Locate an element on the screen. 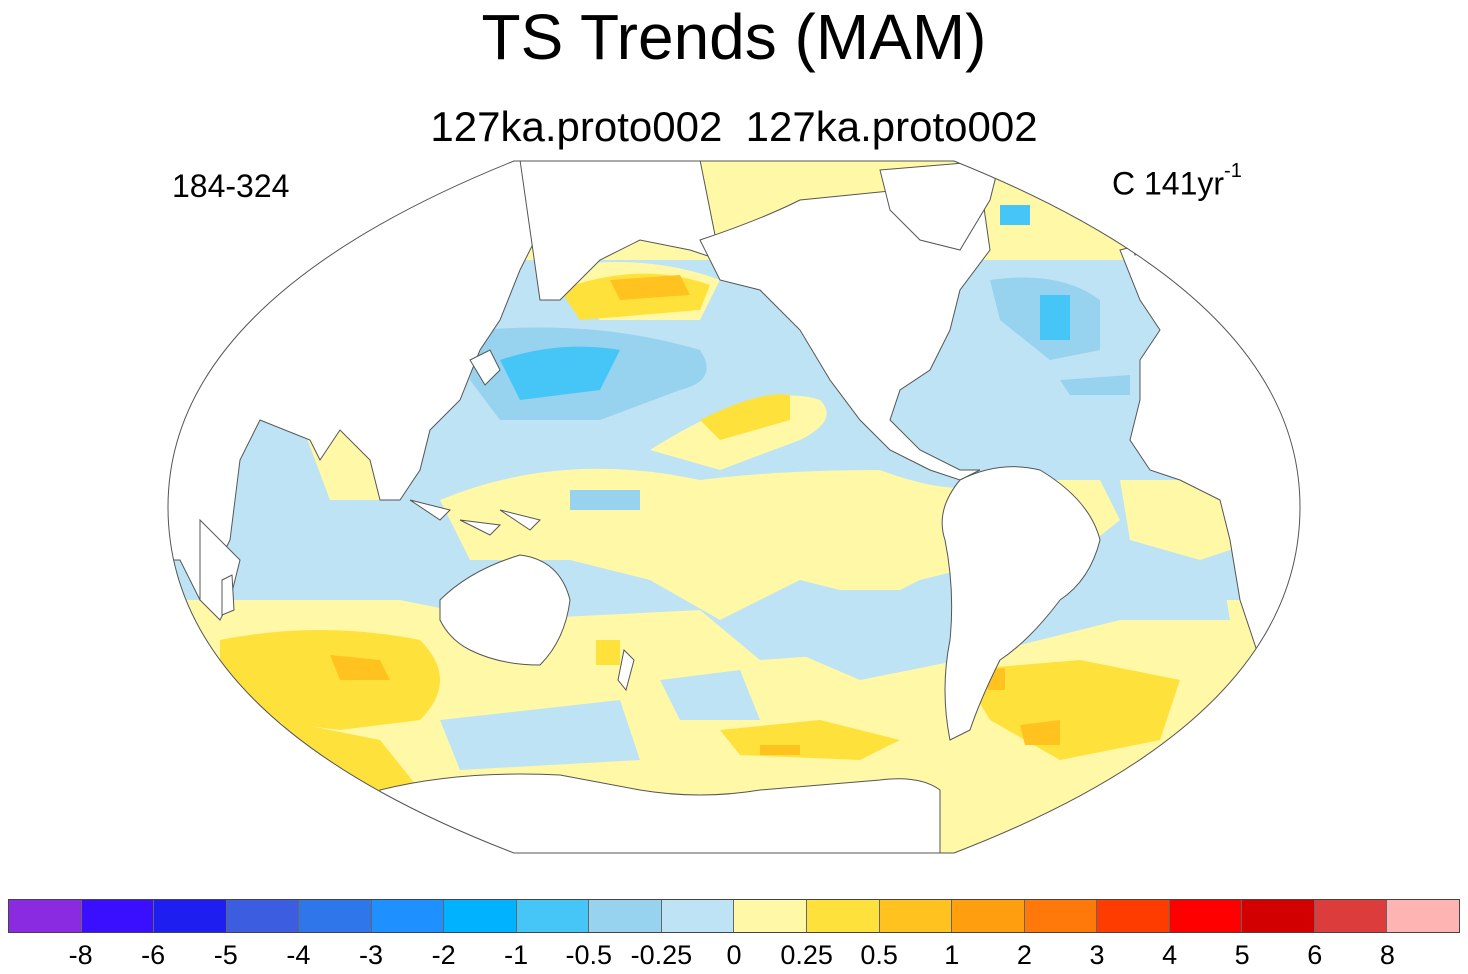  colorbar is located at coordinates (734, 916).